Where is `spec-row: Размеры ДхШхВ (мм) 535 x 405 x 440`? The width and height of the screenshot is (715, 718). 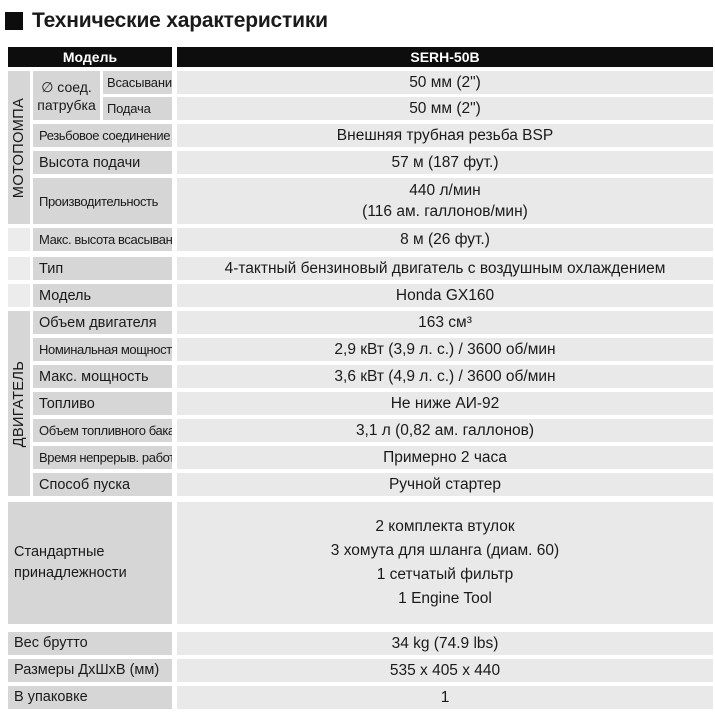
spec-row: Размеры ДхШхВ (мм) 535 x 405 x 440 is located at coordinates (360, 670).